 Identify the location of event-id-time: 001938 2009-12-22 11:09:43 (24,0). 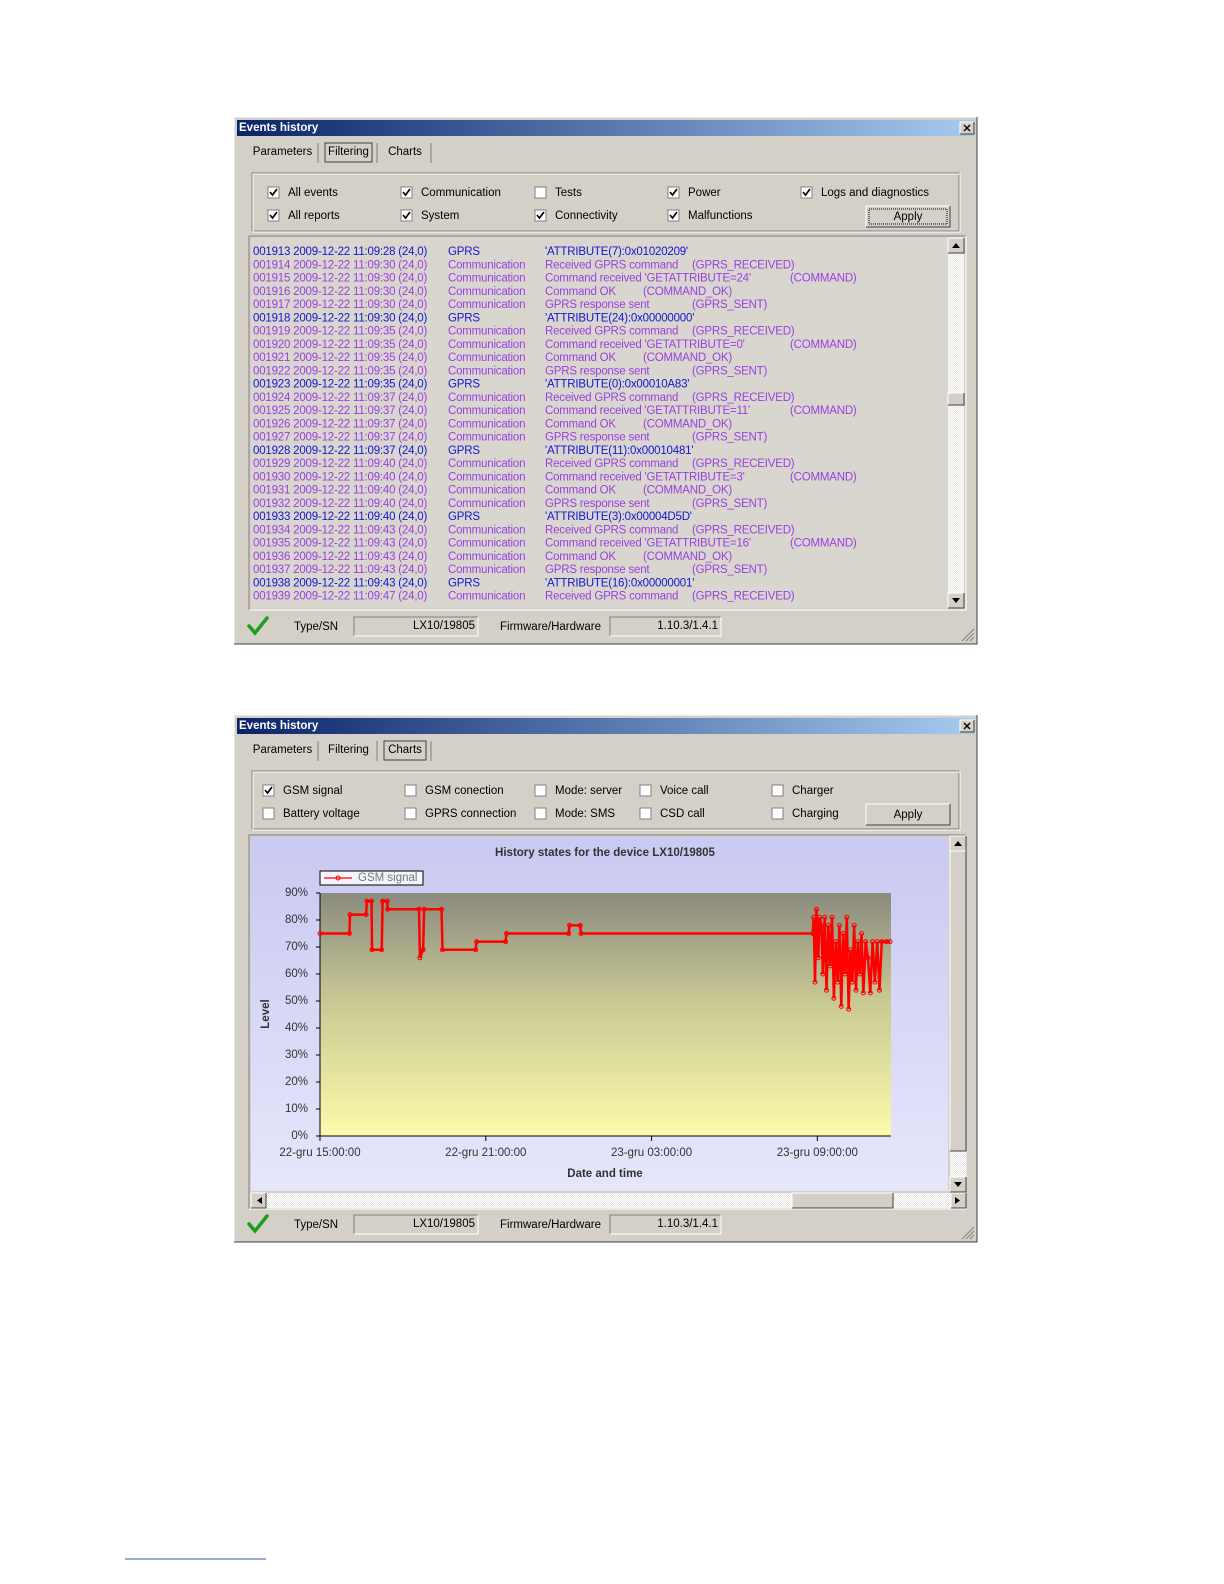
(340, 583).